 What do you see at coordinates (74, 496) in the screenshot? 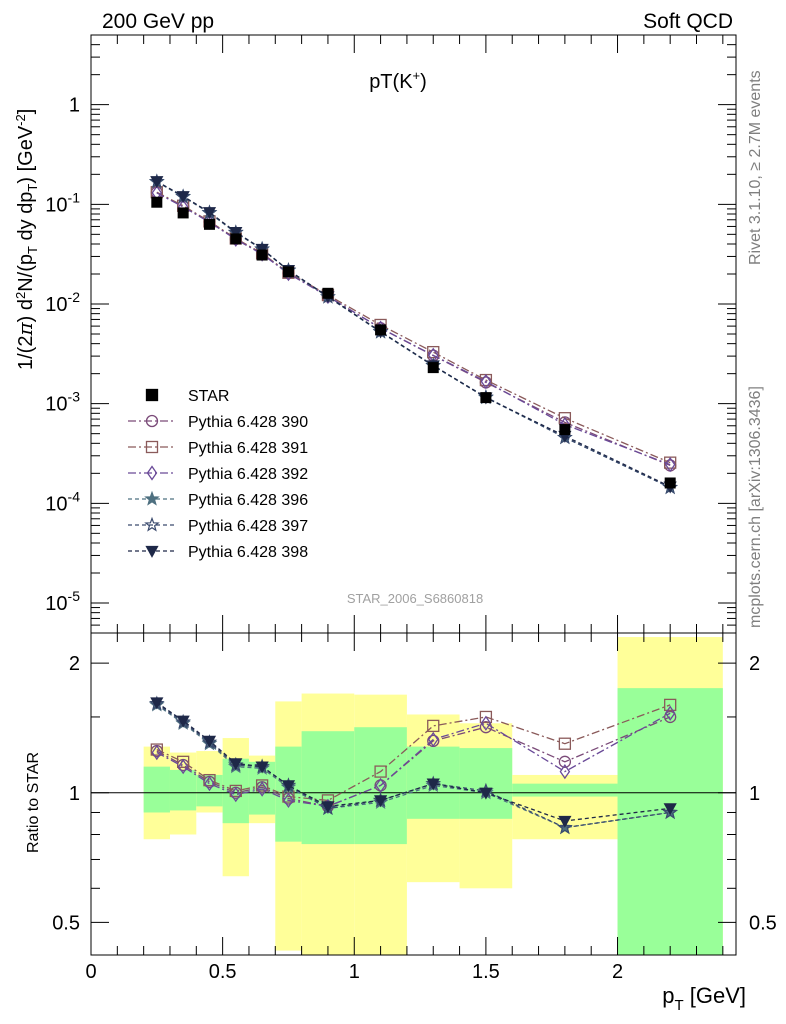
I see `tick-exponent: -4` at bounding box center [74, 496].